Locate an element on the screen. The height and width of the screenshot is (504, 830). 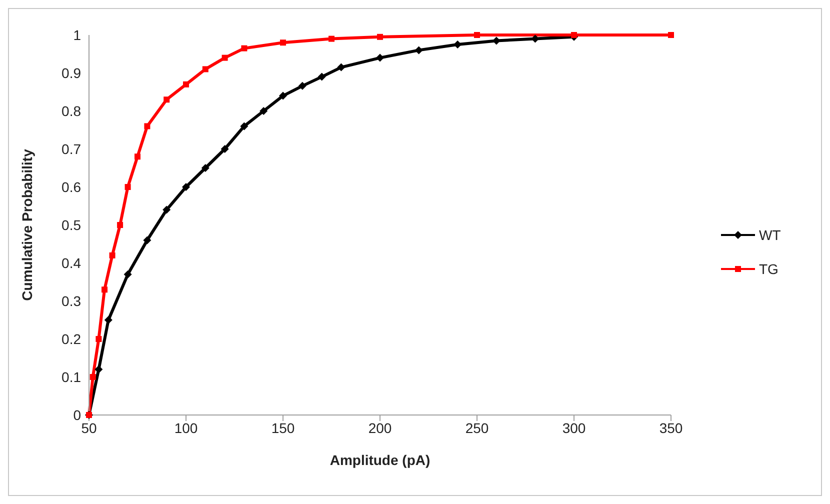
x-tick-label: 100 is located at coordinates (186, 428).